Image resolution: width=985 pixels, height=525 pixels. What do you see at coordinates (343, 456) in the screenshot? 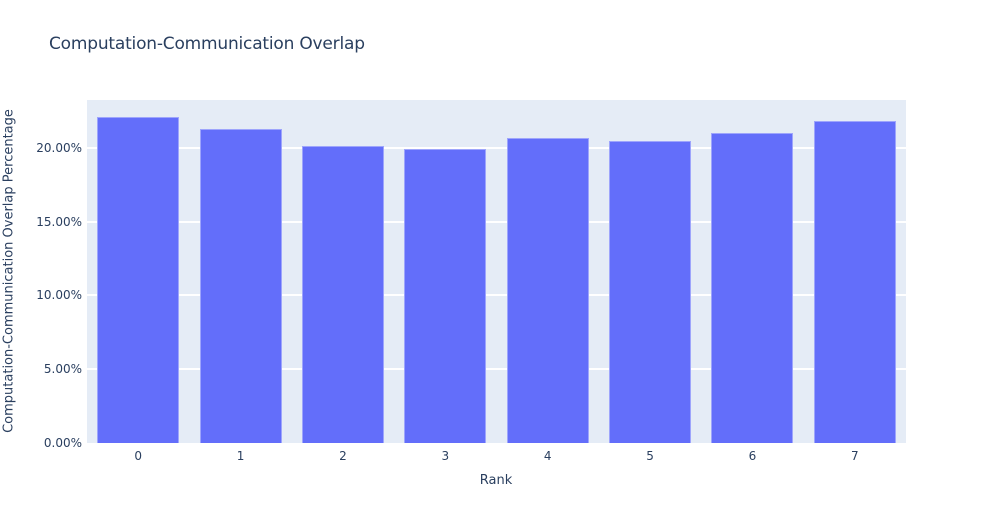
I see `x-tick-label: 2` at bounding box center [343, 456].